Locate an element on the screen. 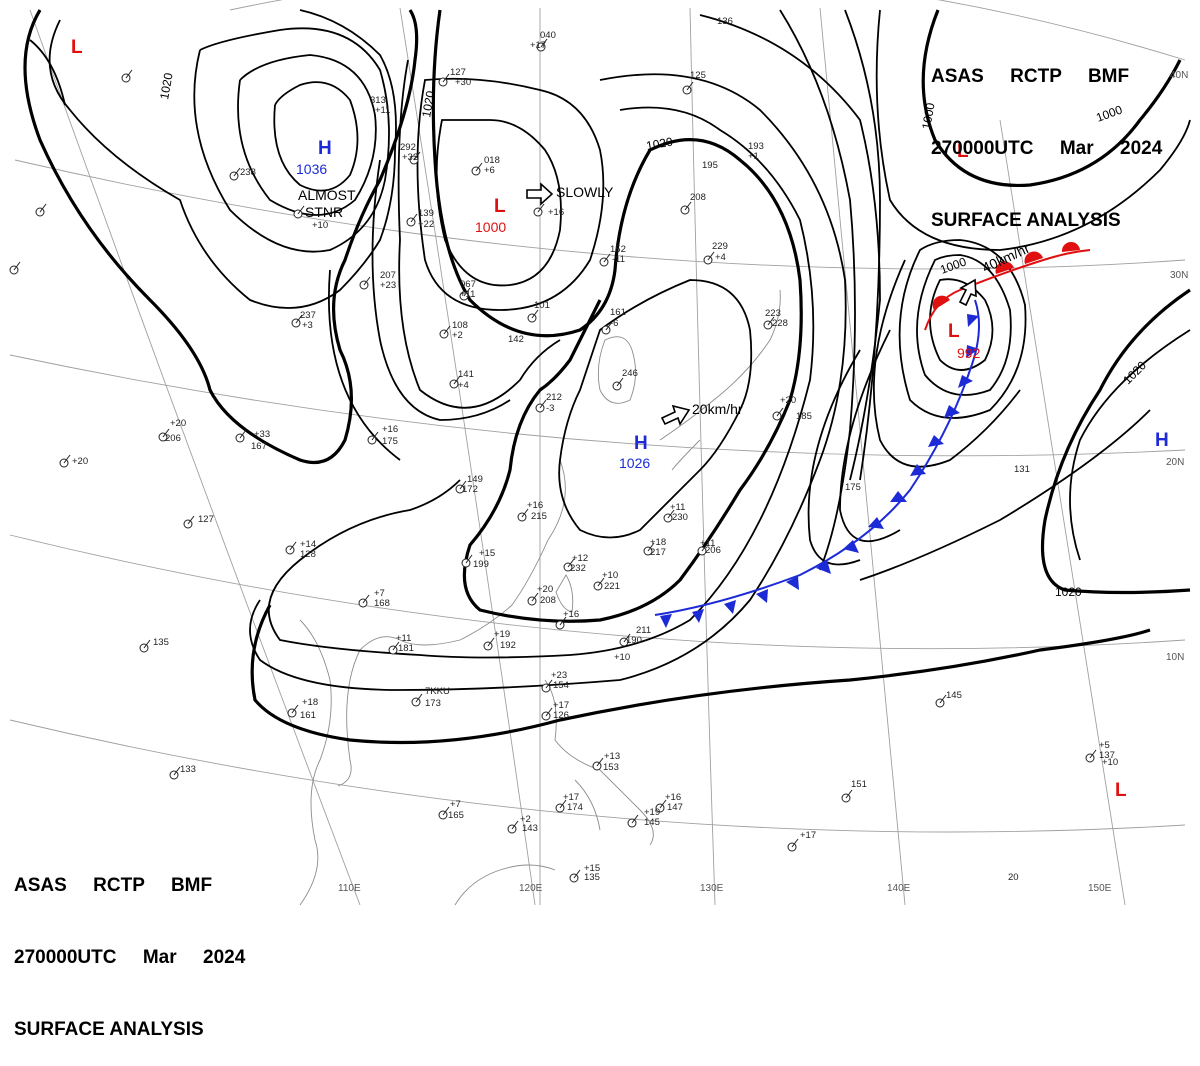  center-movement-note: ALMOST is located at coordinates (327, 195).